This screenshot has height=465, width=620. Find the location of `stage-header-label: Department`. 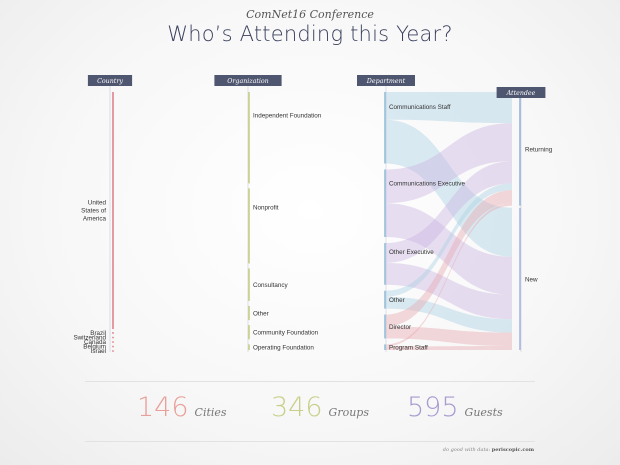

stage-header-label: Department is located at coordinates (386, 81).